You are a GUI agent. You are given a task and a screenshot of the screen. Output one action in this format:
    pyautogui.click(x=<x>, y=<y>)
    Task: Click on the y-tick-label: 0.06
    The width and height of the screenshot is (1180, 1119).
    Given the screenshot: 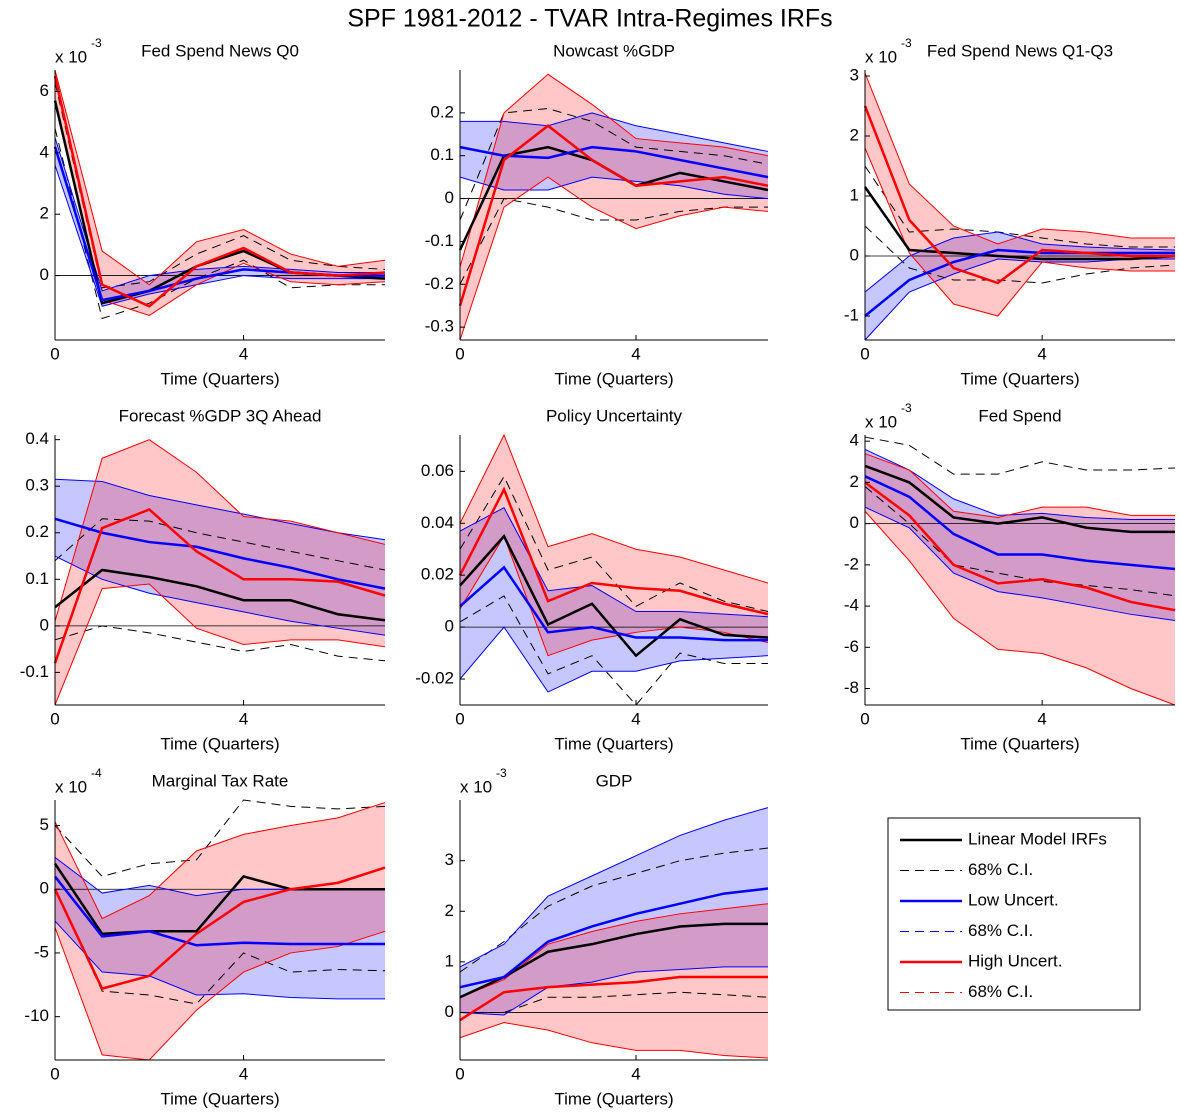 What is the action you would take?
    pyautogui.click(x=437, y=470)
    